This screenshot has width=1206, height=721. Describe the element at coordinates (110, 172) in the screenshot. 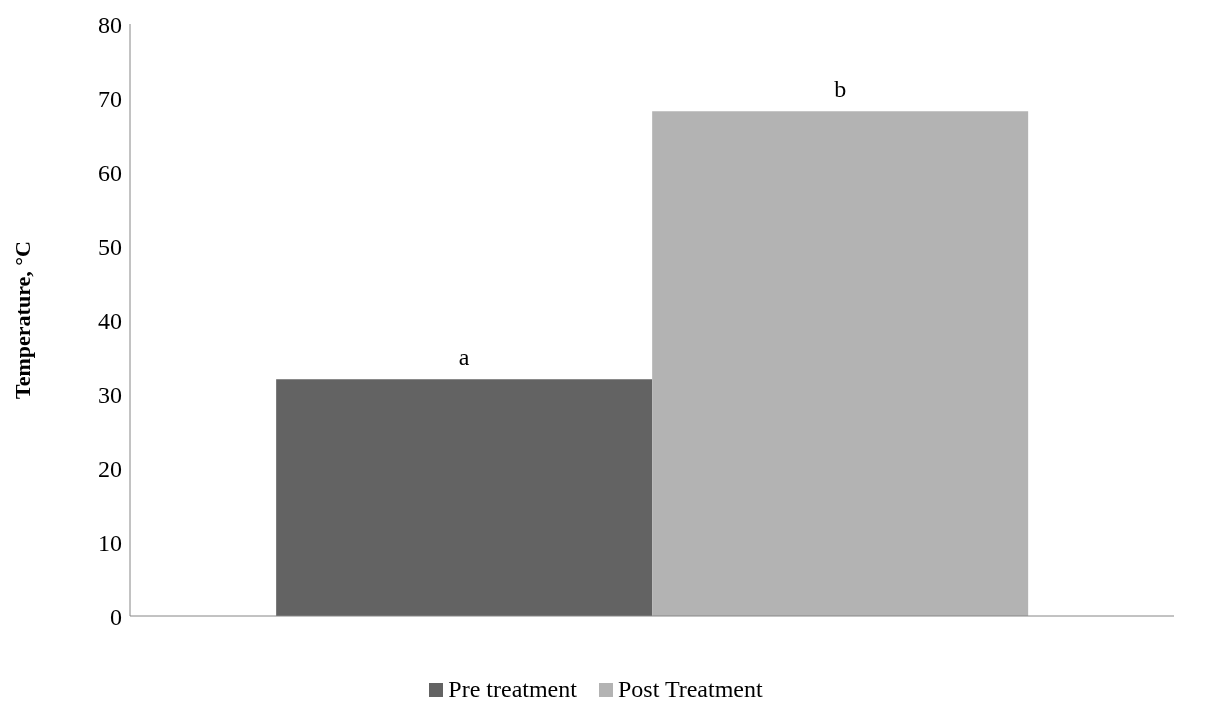

I see `y-tick-label: 60` at that location.